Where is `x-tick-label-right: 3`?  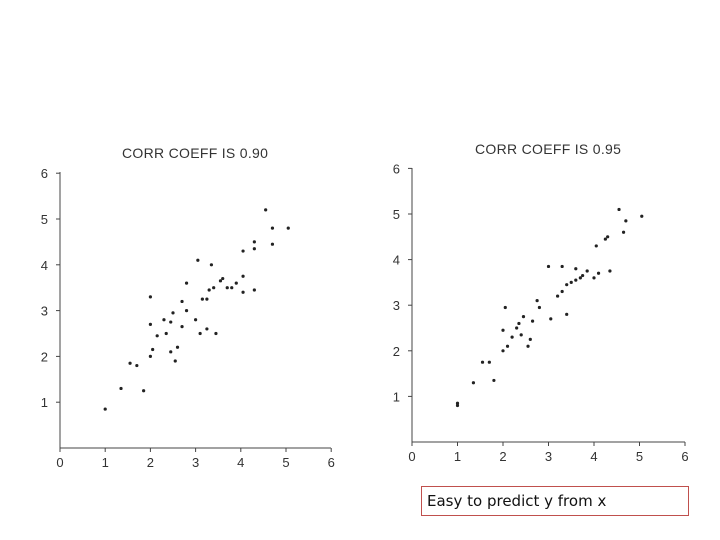
x-tick-label-right: 3 is located at coordinates (548, 456).